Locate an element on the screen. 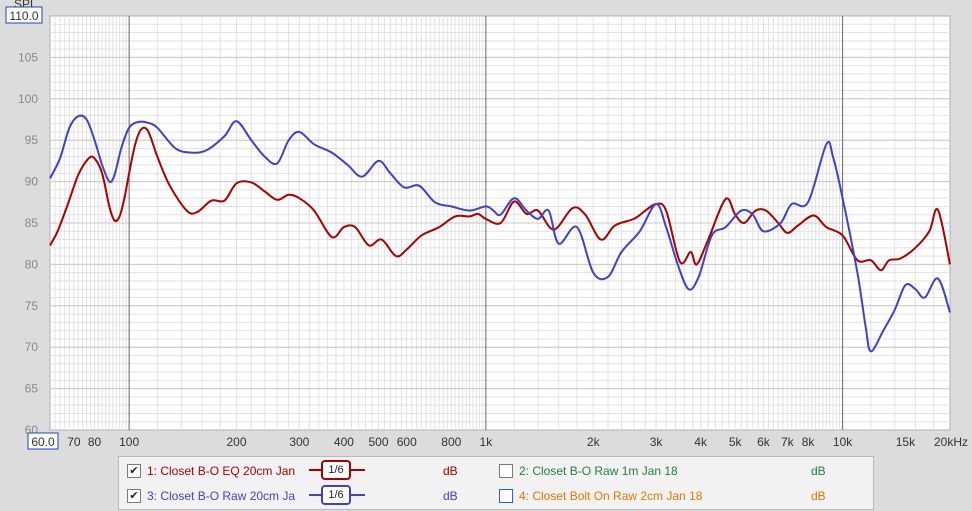 This screenshot has height=511, width=972. x-tick-label: 80 is located at coordinates (95, 442).